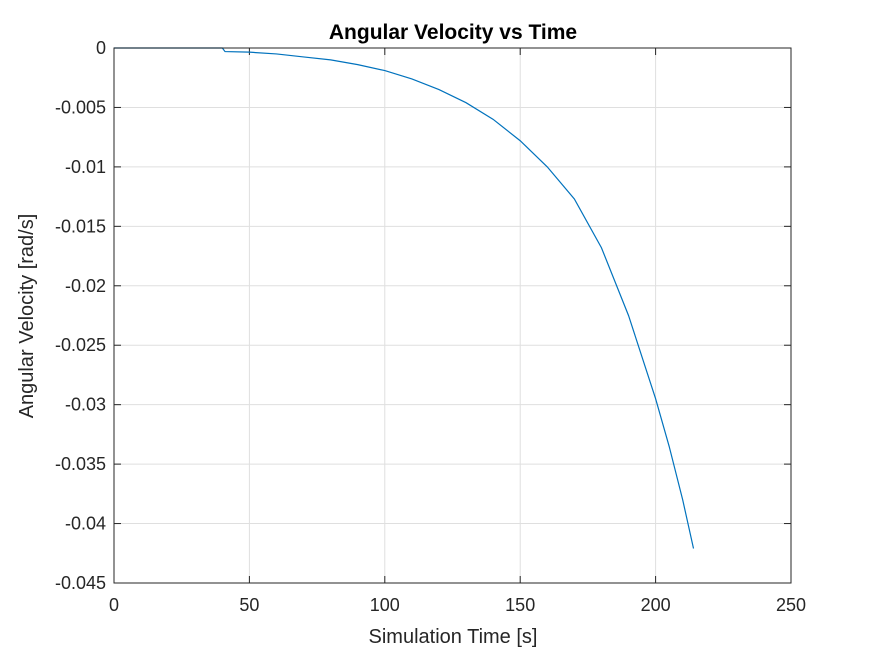 The width and height of the screenshot is (875, 656). What do you see at coordinates (85, 524) in the screenshot?
I see `y-tick-label: -0.04` at bounding box center [85, 524].